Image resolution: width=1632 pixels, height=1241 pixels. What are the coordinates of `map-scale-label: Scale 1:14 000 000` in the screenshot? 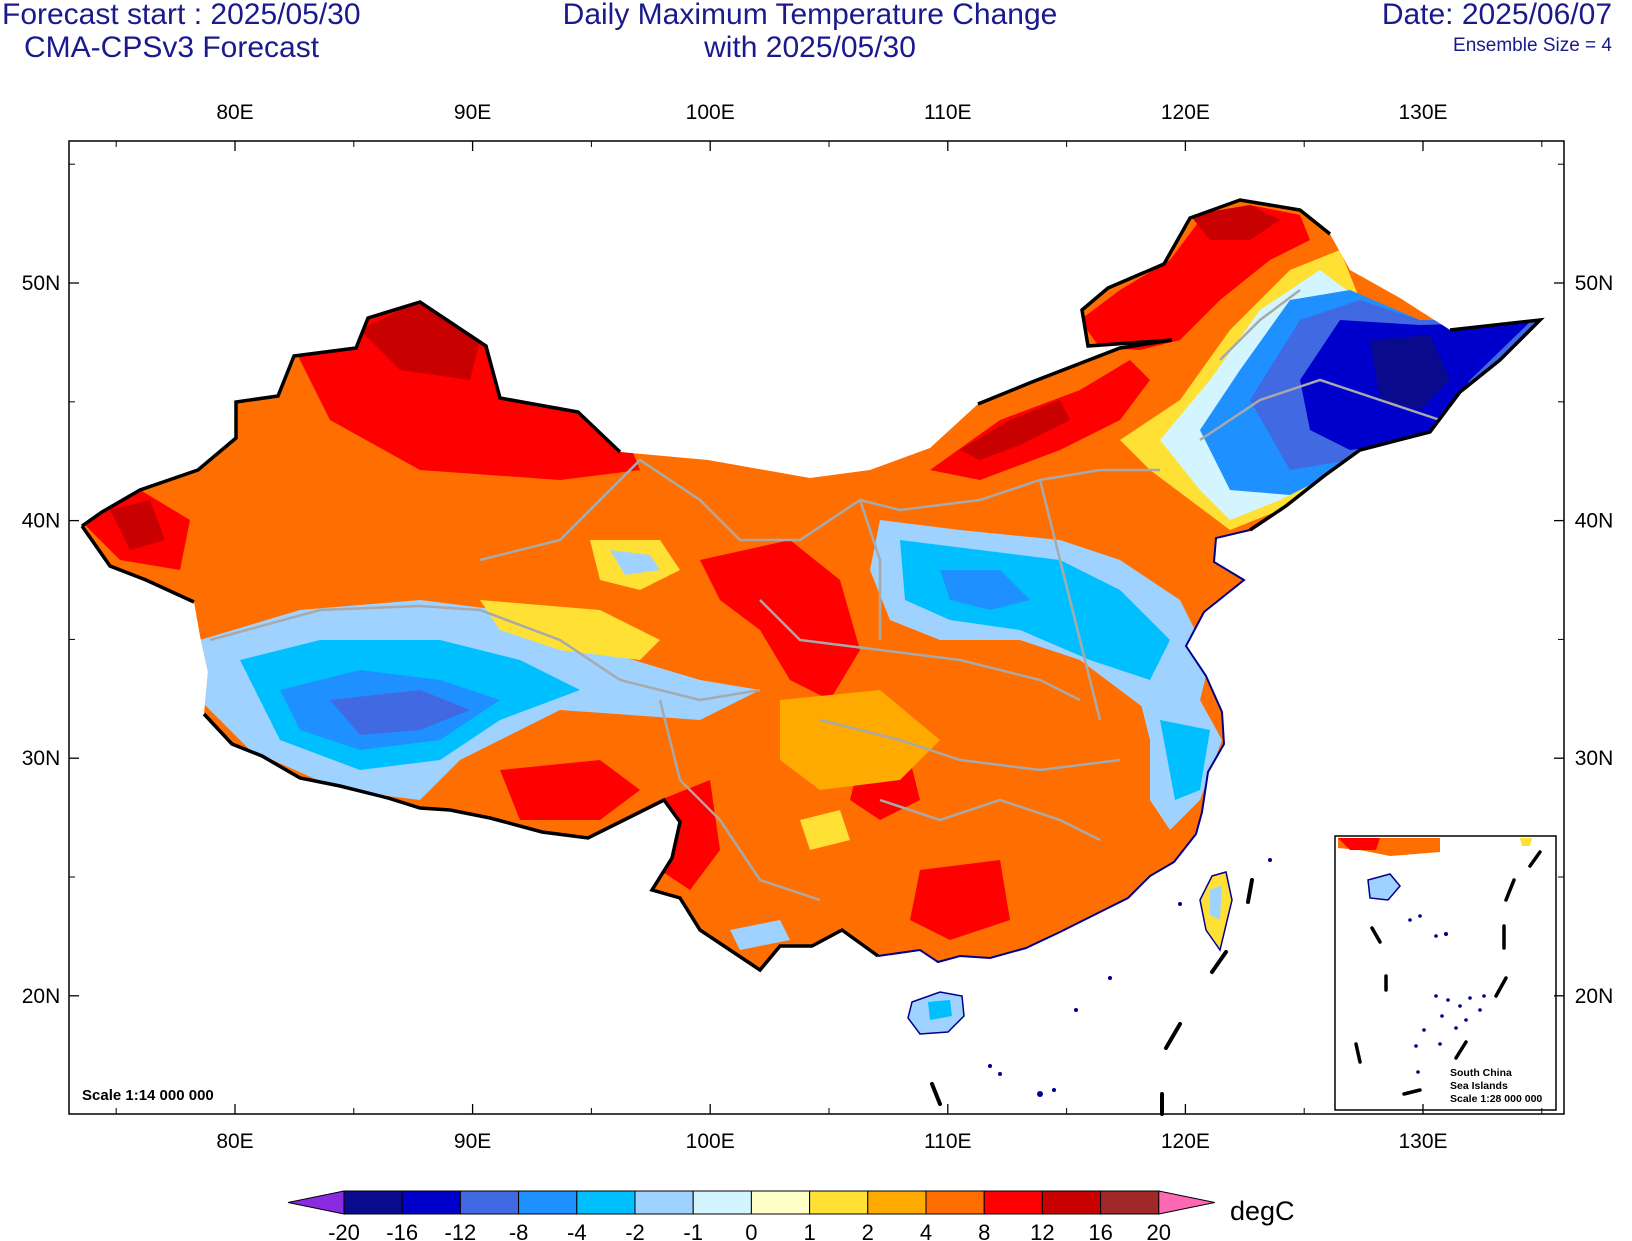 It's located at (148, 1095).